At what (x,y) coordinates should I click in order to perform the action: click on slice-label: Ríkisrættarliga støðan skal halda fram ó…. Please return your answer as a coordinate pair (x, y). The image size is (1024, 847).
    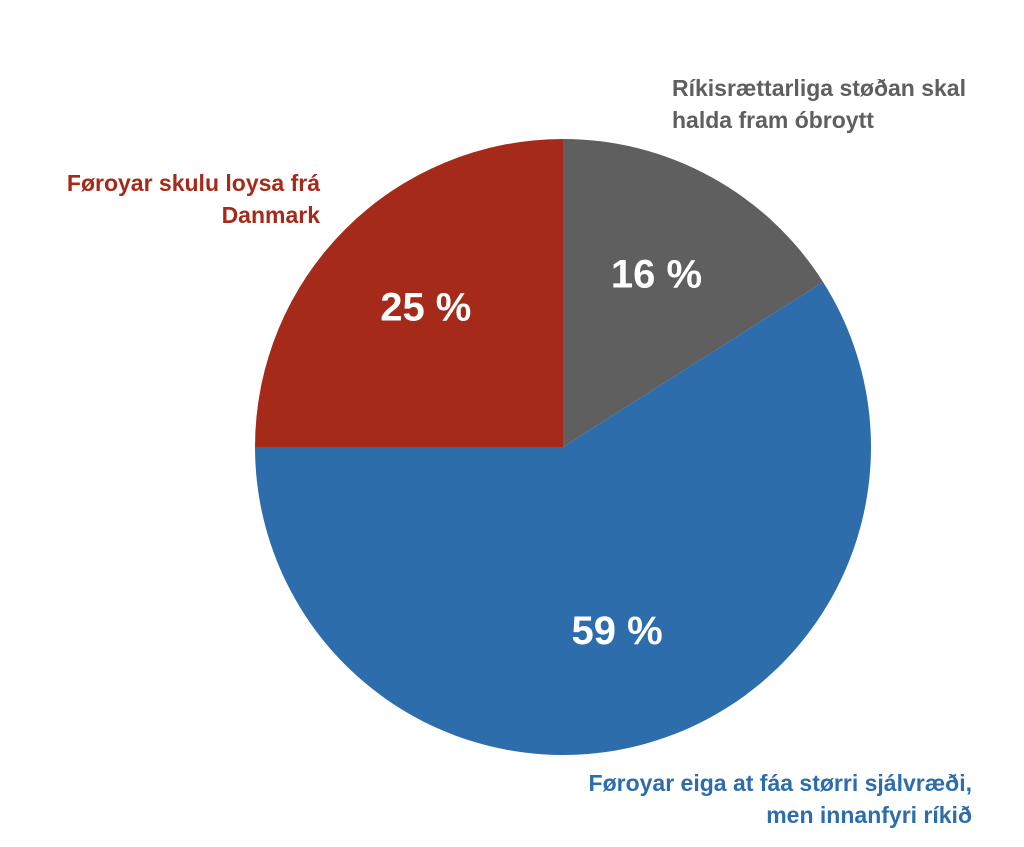
    Looking at the image, I should click on (819, 104).